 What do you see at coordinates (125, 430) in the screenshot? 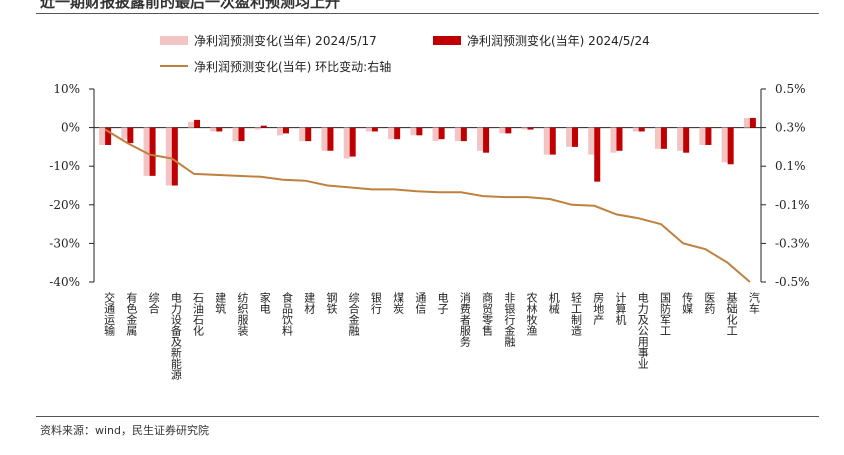
I see `source-note: 资料来源：wind，民生证券研究院` at bounding box center [125, 430].